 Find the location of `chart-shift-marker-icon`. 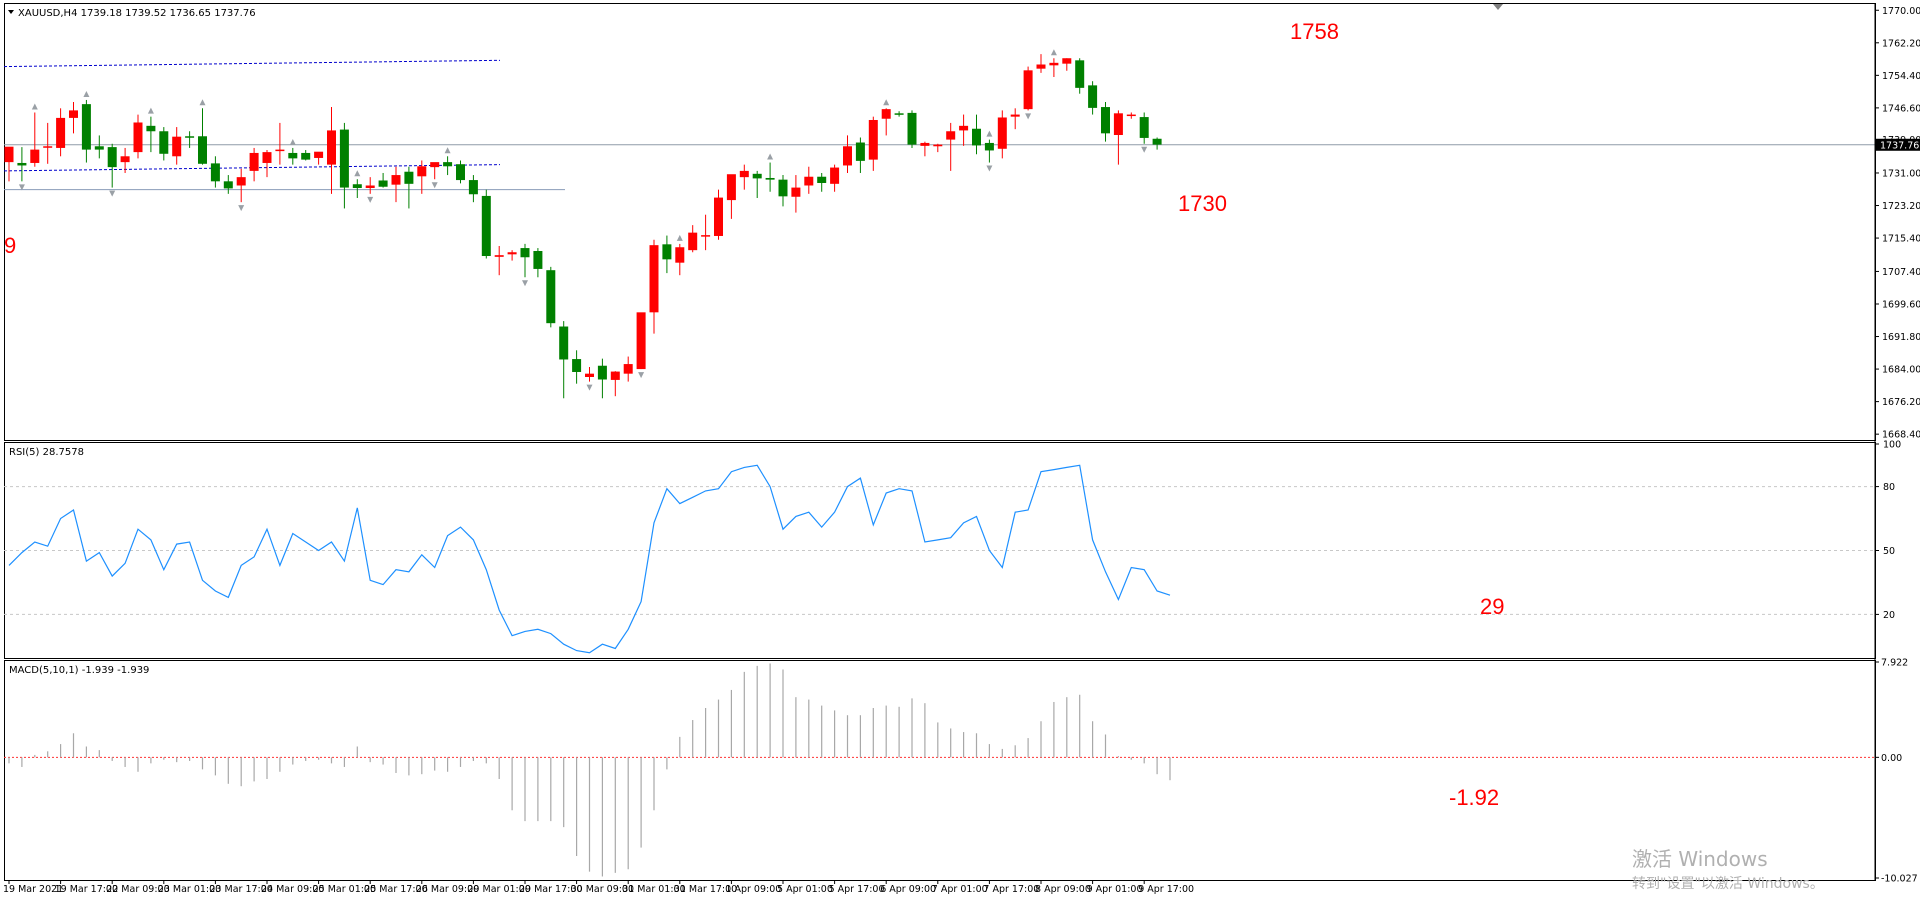

chart-shift-marker-icon is located at coordinates (1498, 7).